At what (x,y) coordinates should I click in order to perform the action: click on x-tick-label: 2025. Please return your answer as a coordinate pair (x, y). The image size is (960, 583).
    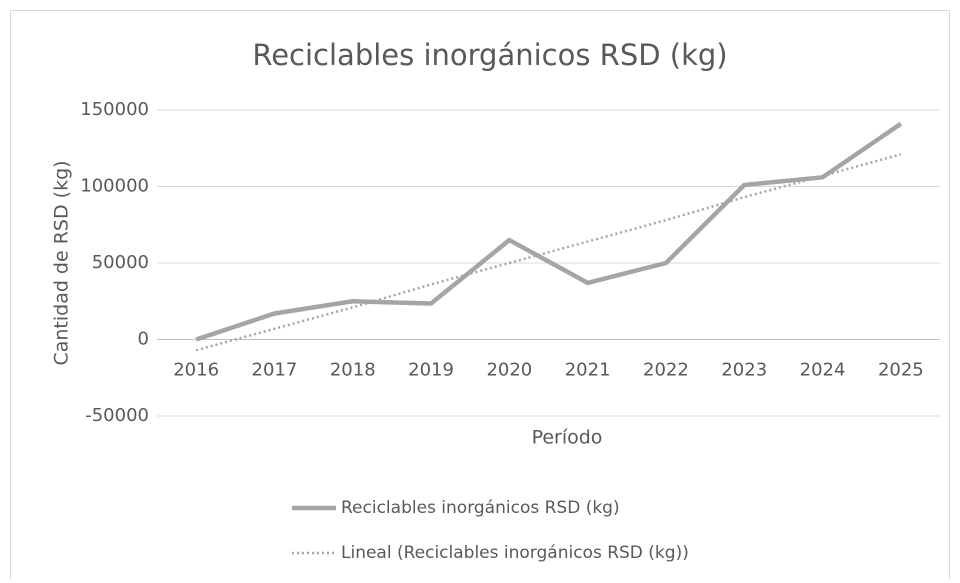
    Looking at the image, I should click on (901, 370).